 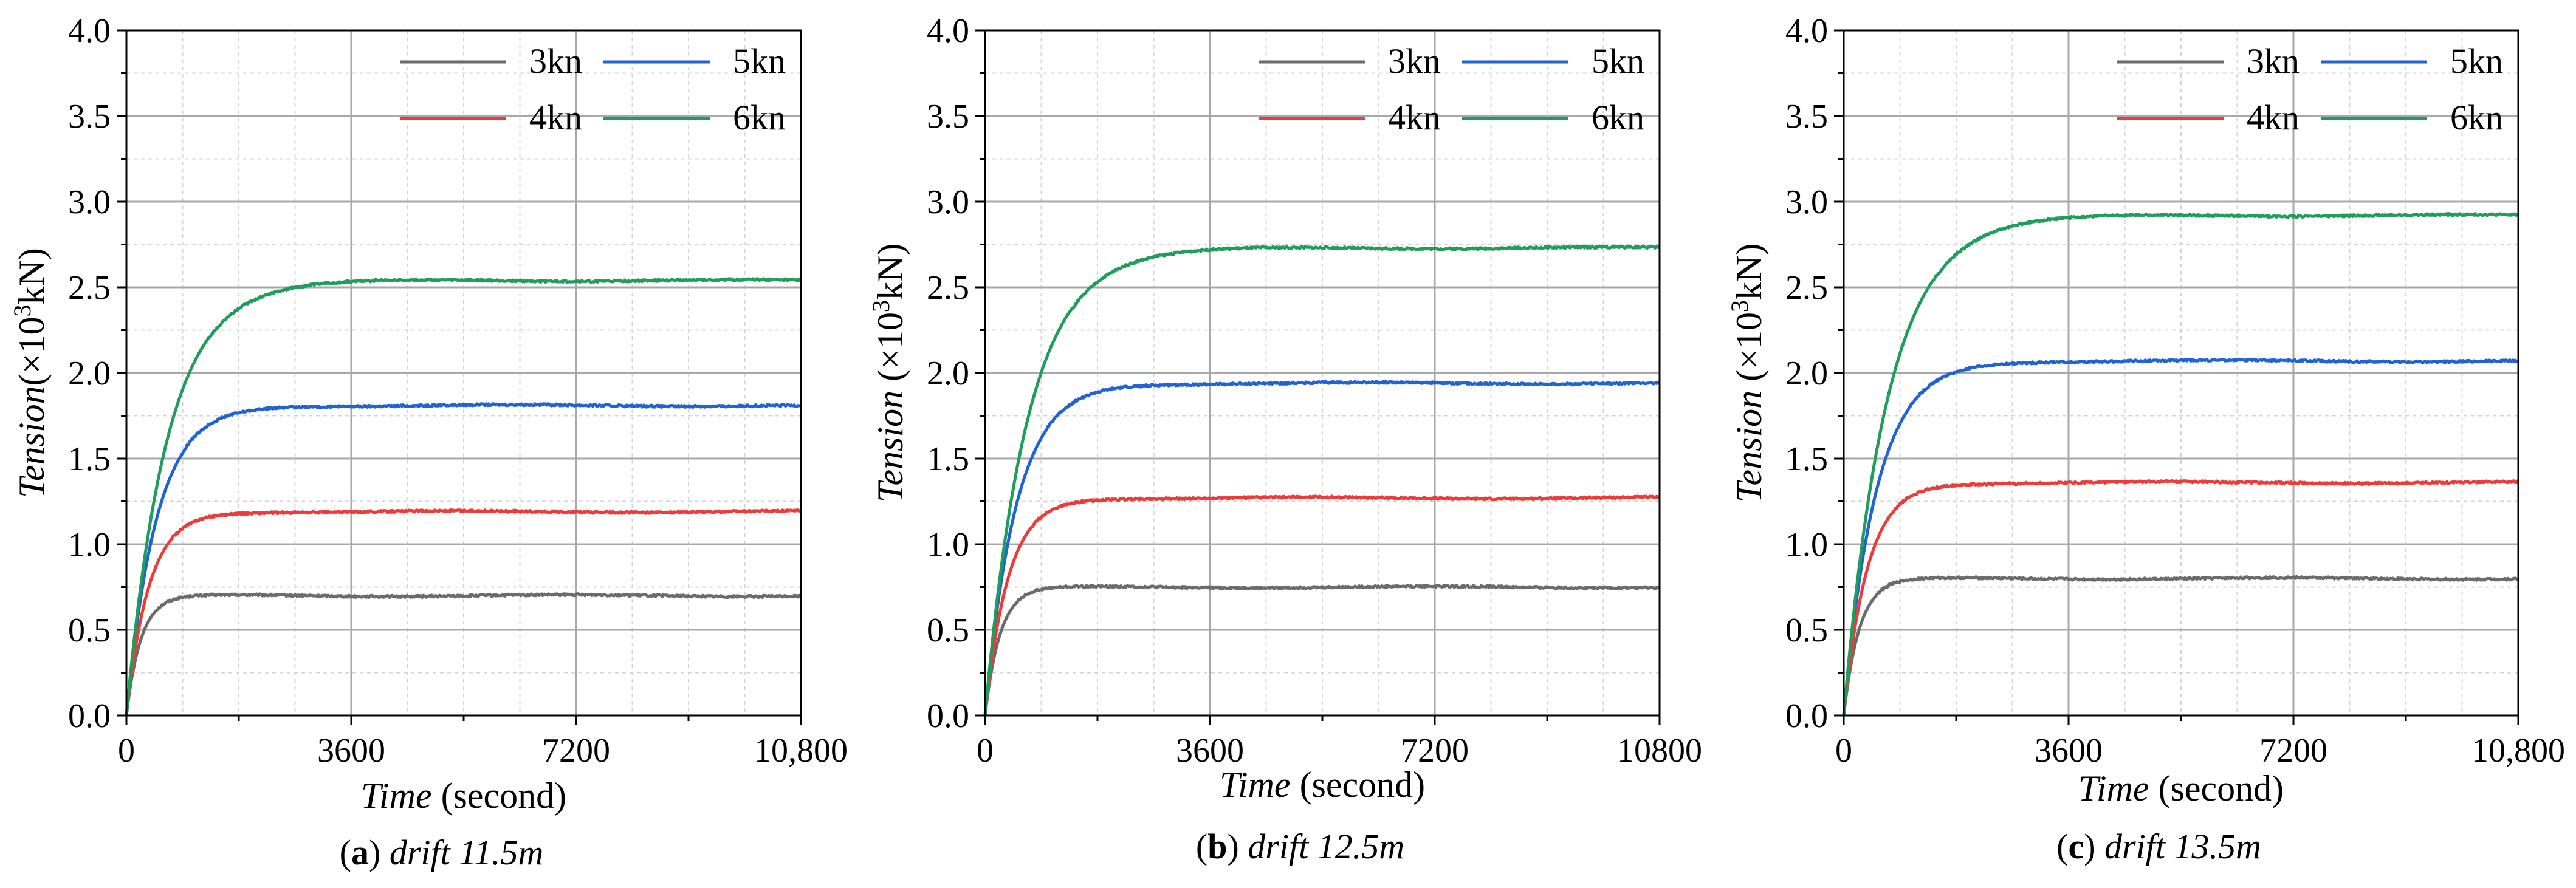 What do you see at coordinates (2182, 846) in the screenshot?
I see `caption-name: drift 13.5m` at bounding box center [2182, 846].